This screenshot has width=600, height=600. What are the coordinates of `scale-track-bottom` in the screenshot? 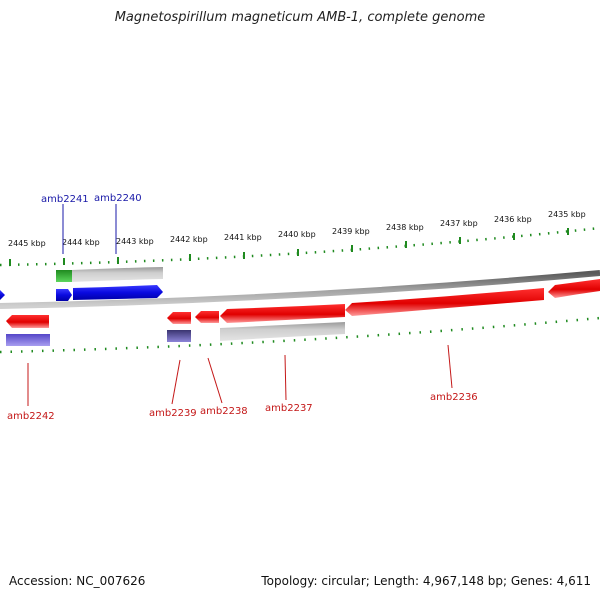 It's located at (300, 335).